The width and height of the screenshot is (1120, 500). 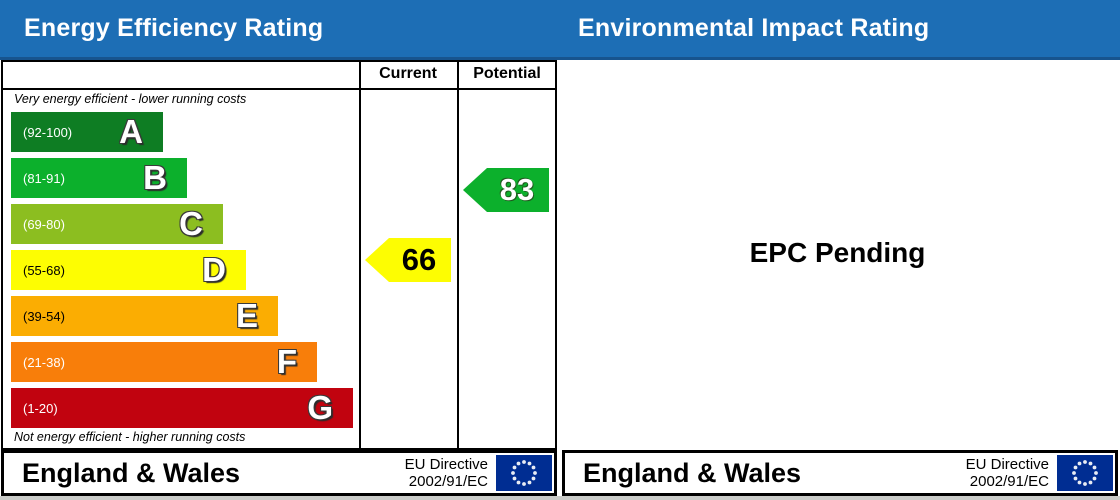 What do you see at coordinates (840, 473) in the screenshot?
I see `environmental-footer: England & Wales EU Directive 2002/91/EC` at bounding box center [840, 473].